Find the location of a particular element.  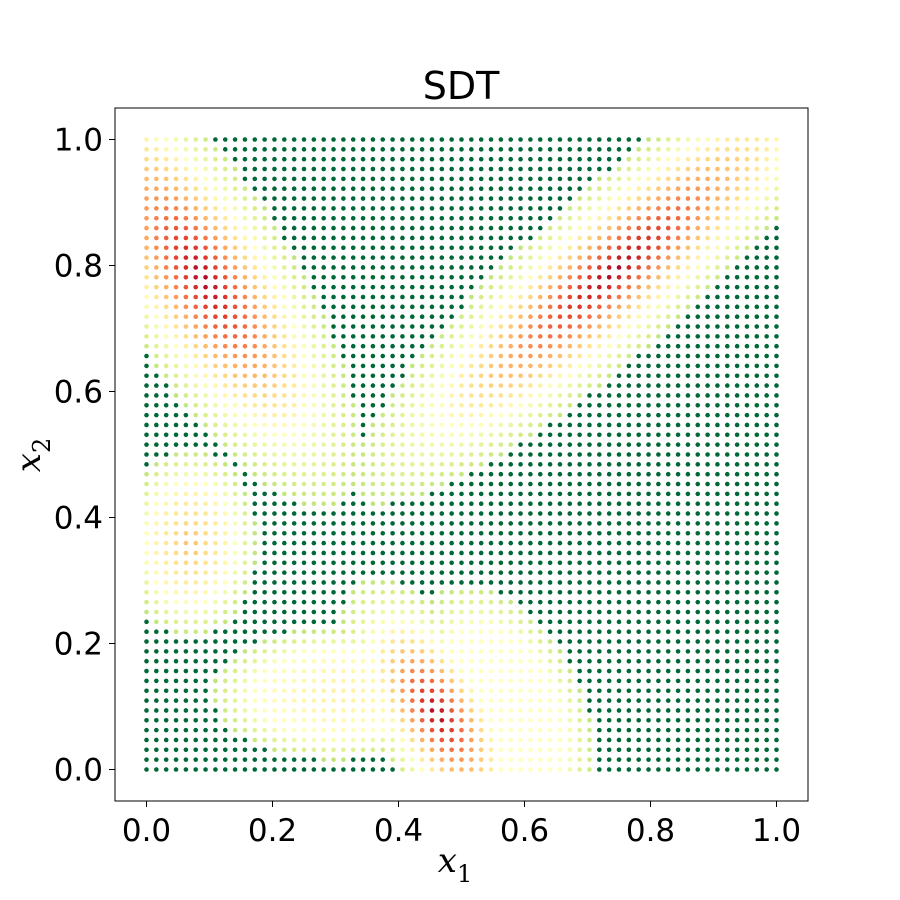

x-tick-label: 0.6 is located at coordinates (524, 831).